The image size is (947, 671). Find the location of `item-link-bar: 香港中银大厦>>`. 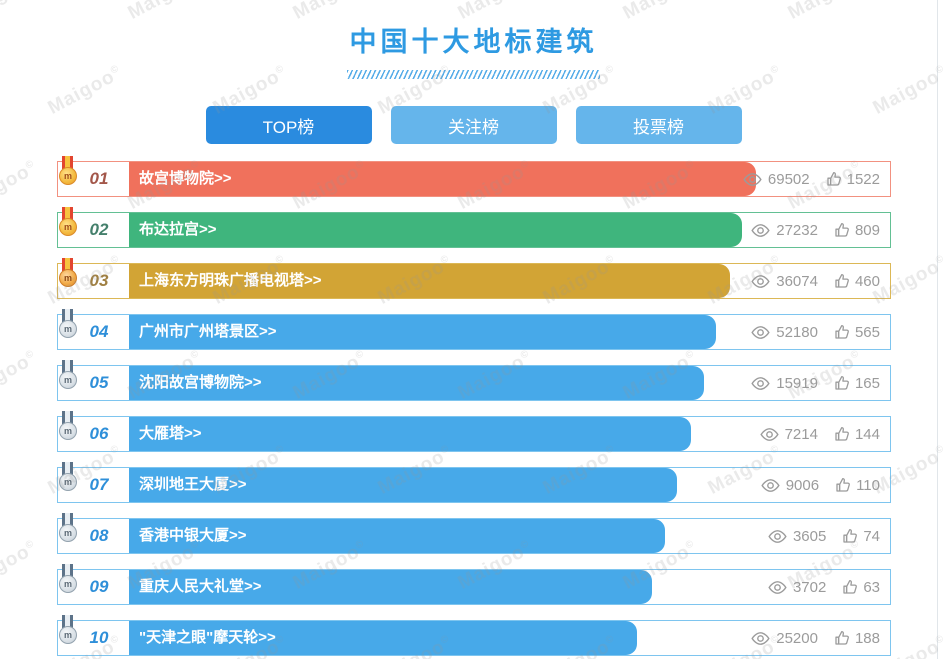

item-link-bar: 香港中银大厦>> is located at coordinates (397, 536).